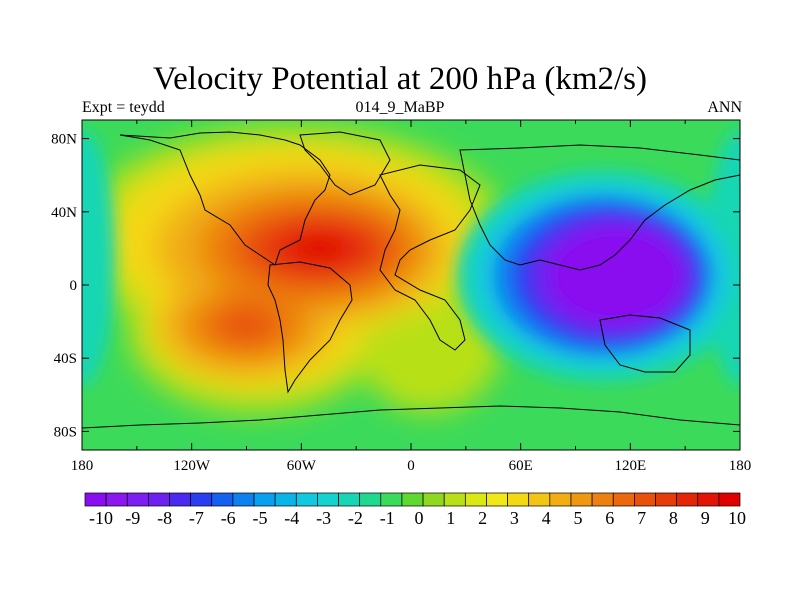 This screenshot has height=600, width=800. What do you see at coordinates (514, 518) in the screenshot?
I see `colorbar-label: 3` at bounding box center [514, 518].